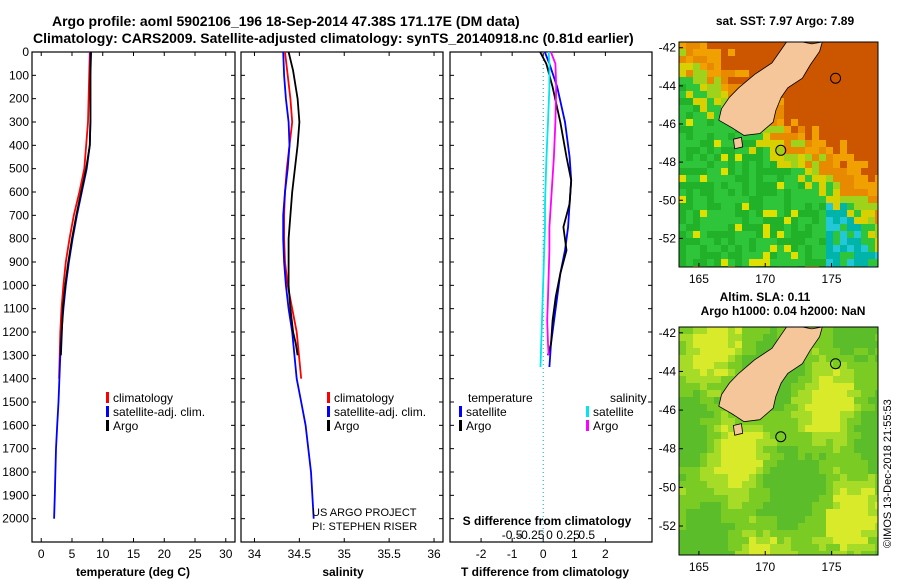  Describe the element at coordinates (343, 572) in the screenshot. I see `salinity-axis-label: salinity` at that location.